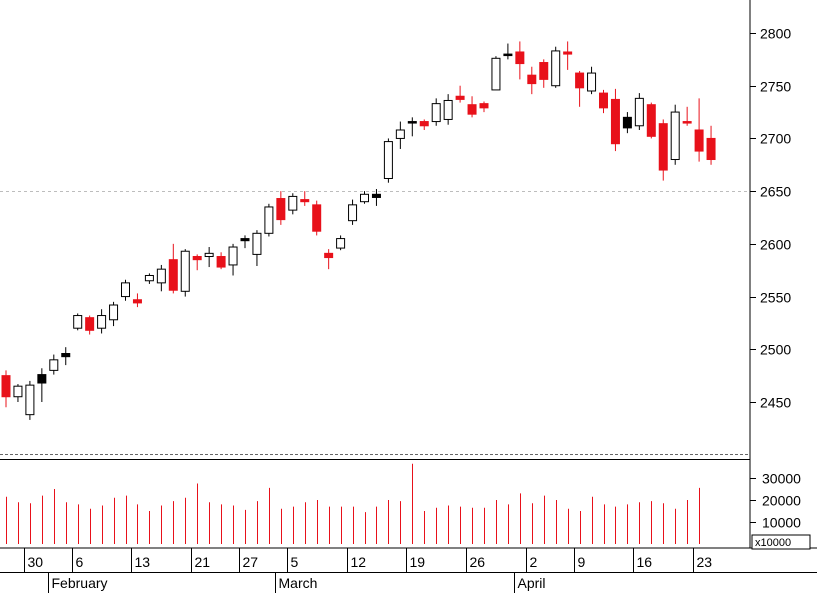  What do you see at coordinates (532, 583) in the screenshot?
I see `month-label: April` at bounding box center [532, 583].